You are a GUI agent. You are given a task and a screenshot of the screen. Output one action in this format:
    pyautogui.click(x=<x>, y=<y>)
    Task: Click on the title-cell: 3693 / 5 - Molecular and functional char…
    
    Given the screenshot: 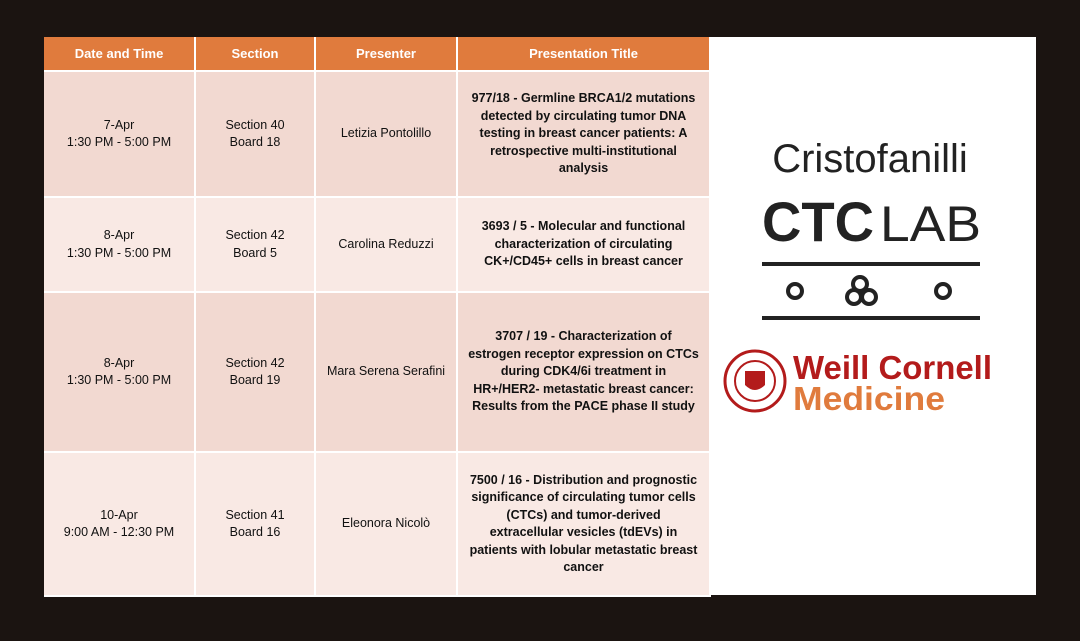 What is the action you would take?
    pyautogui.click(x=584, y=245)
    